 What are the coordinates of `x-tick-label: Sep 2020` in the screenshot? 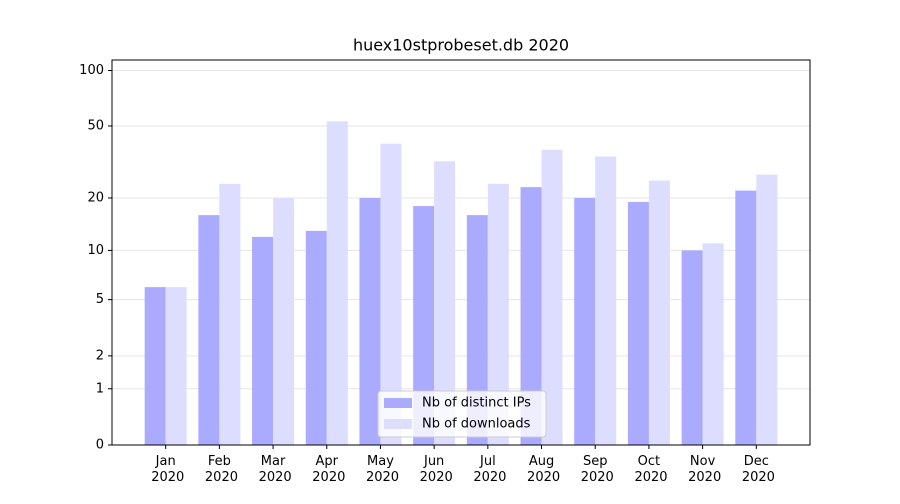 It's located at (595, 469).